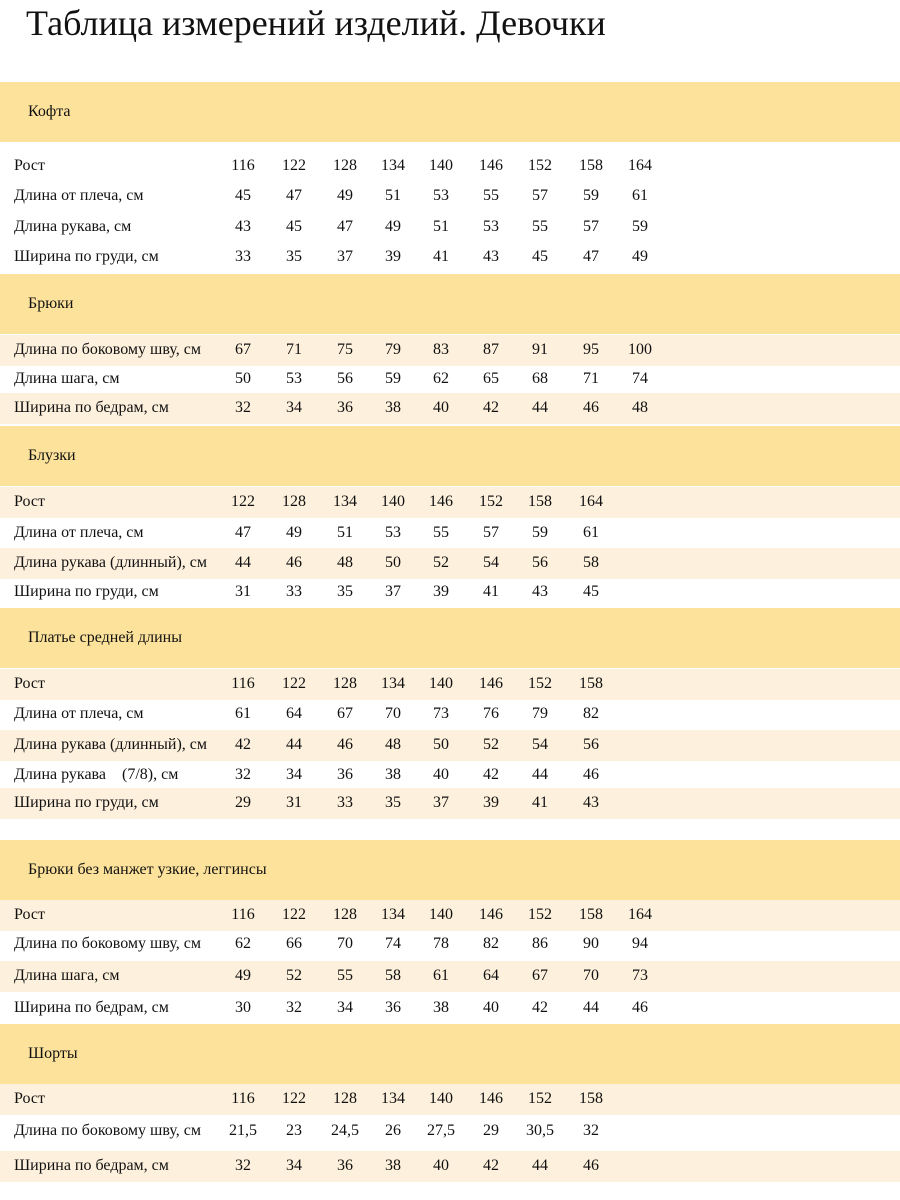 The image size is (900, 1200). What do you see at coordinates (640, 349) in the screenshot?
I see `cell: 100` at bounding box center [640, 349].